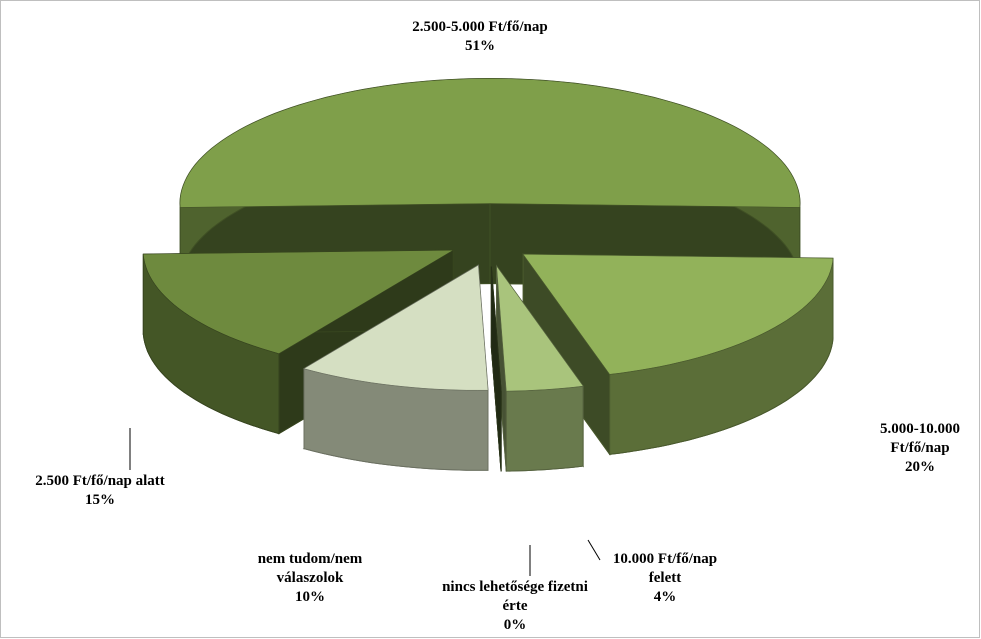 The height and width of the screenshot is (639, 981). What do you see at coordinates (515, 596) in the screenshot?
I see `category-label: nincs lehetősége fizetni érte` at bounding box center [515, 596].